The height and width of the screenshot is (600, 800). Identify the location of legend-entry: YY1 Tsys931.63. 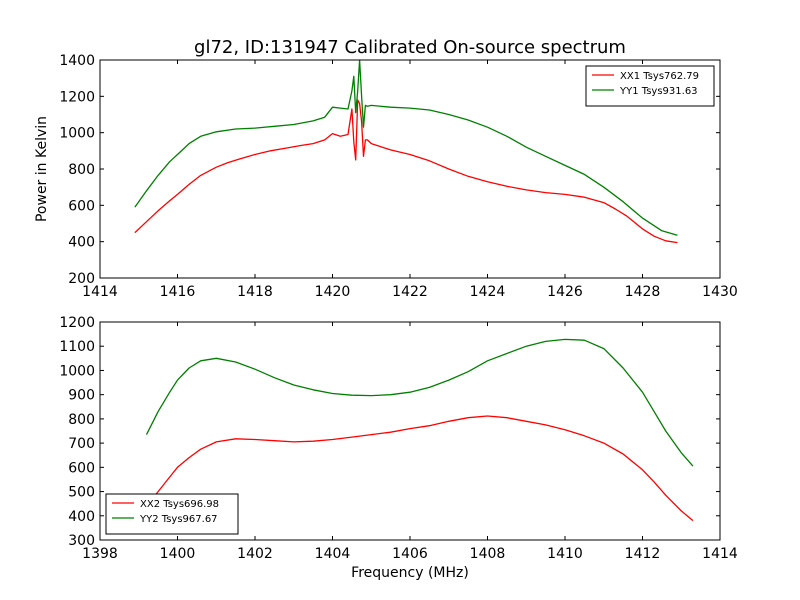
(658, 91).